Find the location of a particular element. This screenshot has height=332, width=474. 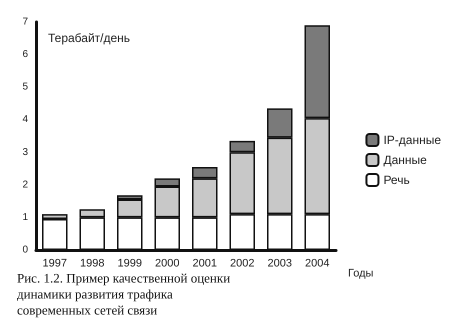

y-axis-title: Терабайт/день is located at coordinates (89, 38).